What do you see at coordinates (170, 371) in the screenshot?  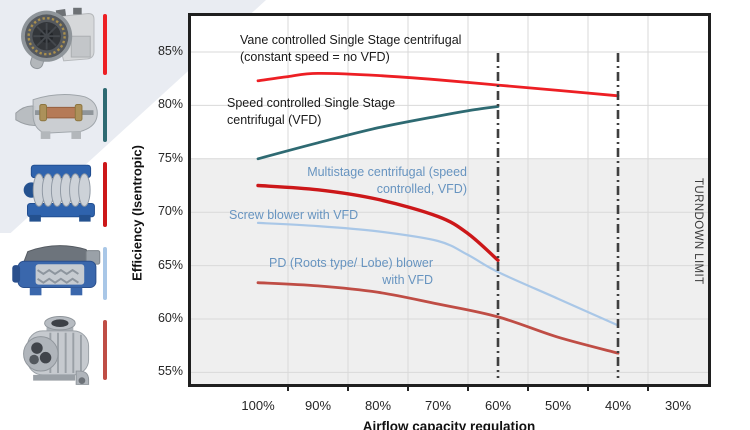 I see `y-tick-label-55%: 55%` at bounding box center [170, 371].